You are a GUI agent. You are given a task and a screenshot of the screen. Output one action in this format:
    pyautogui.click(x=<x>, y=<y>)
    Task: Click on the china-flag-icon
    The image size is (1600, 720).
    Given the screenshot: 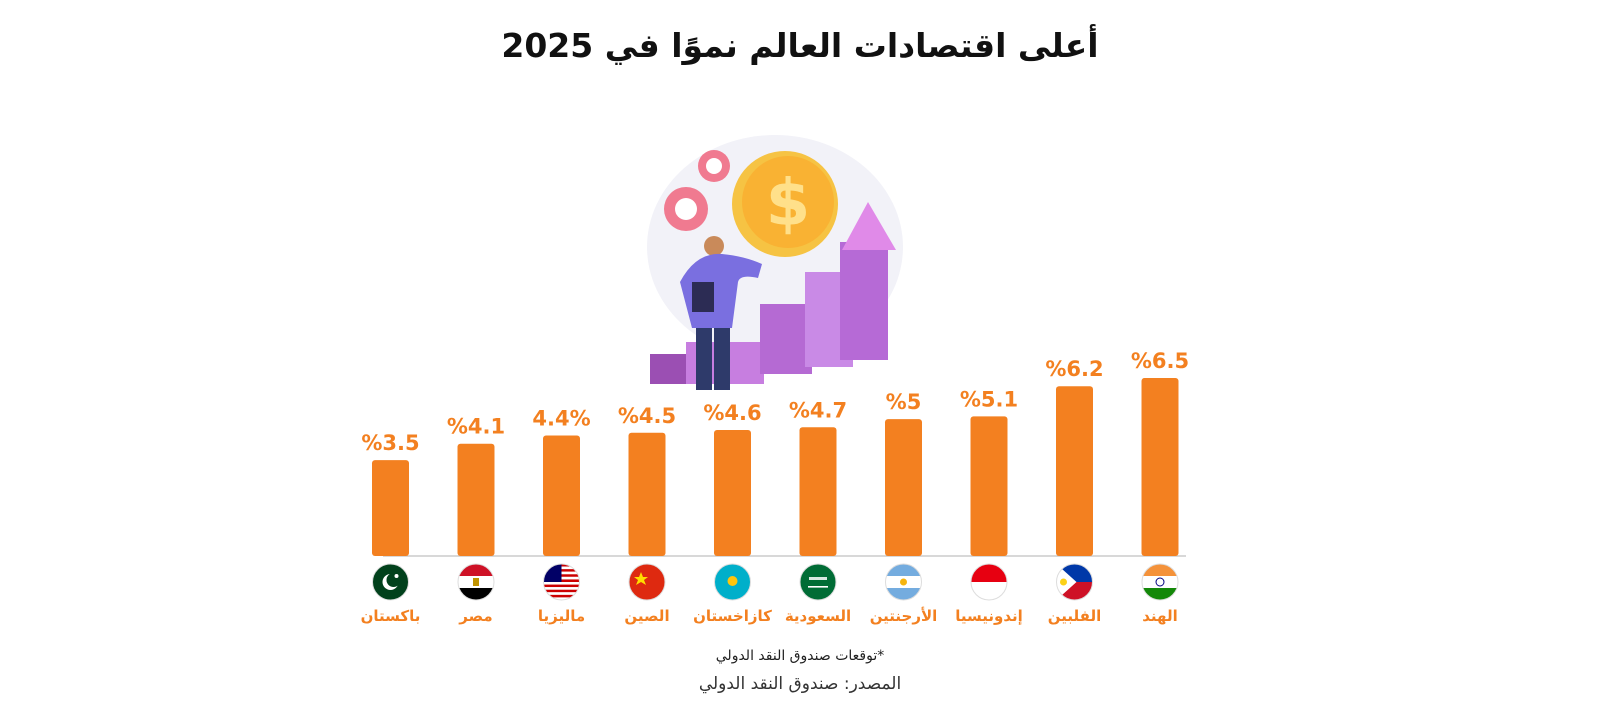 What is the action you would take?
    pyautogui.click(x=647, y=582)
    